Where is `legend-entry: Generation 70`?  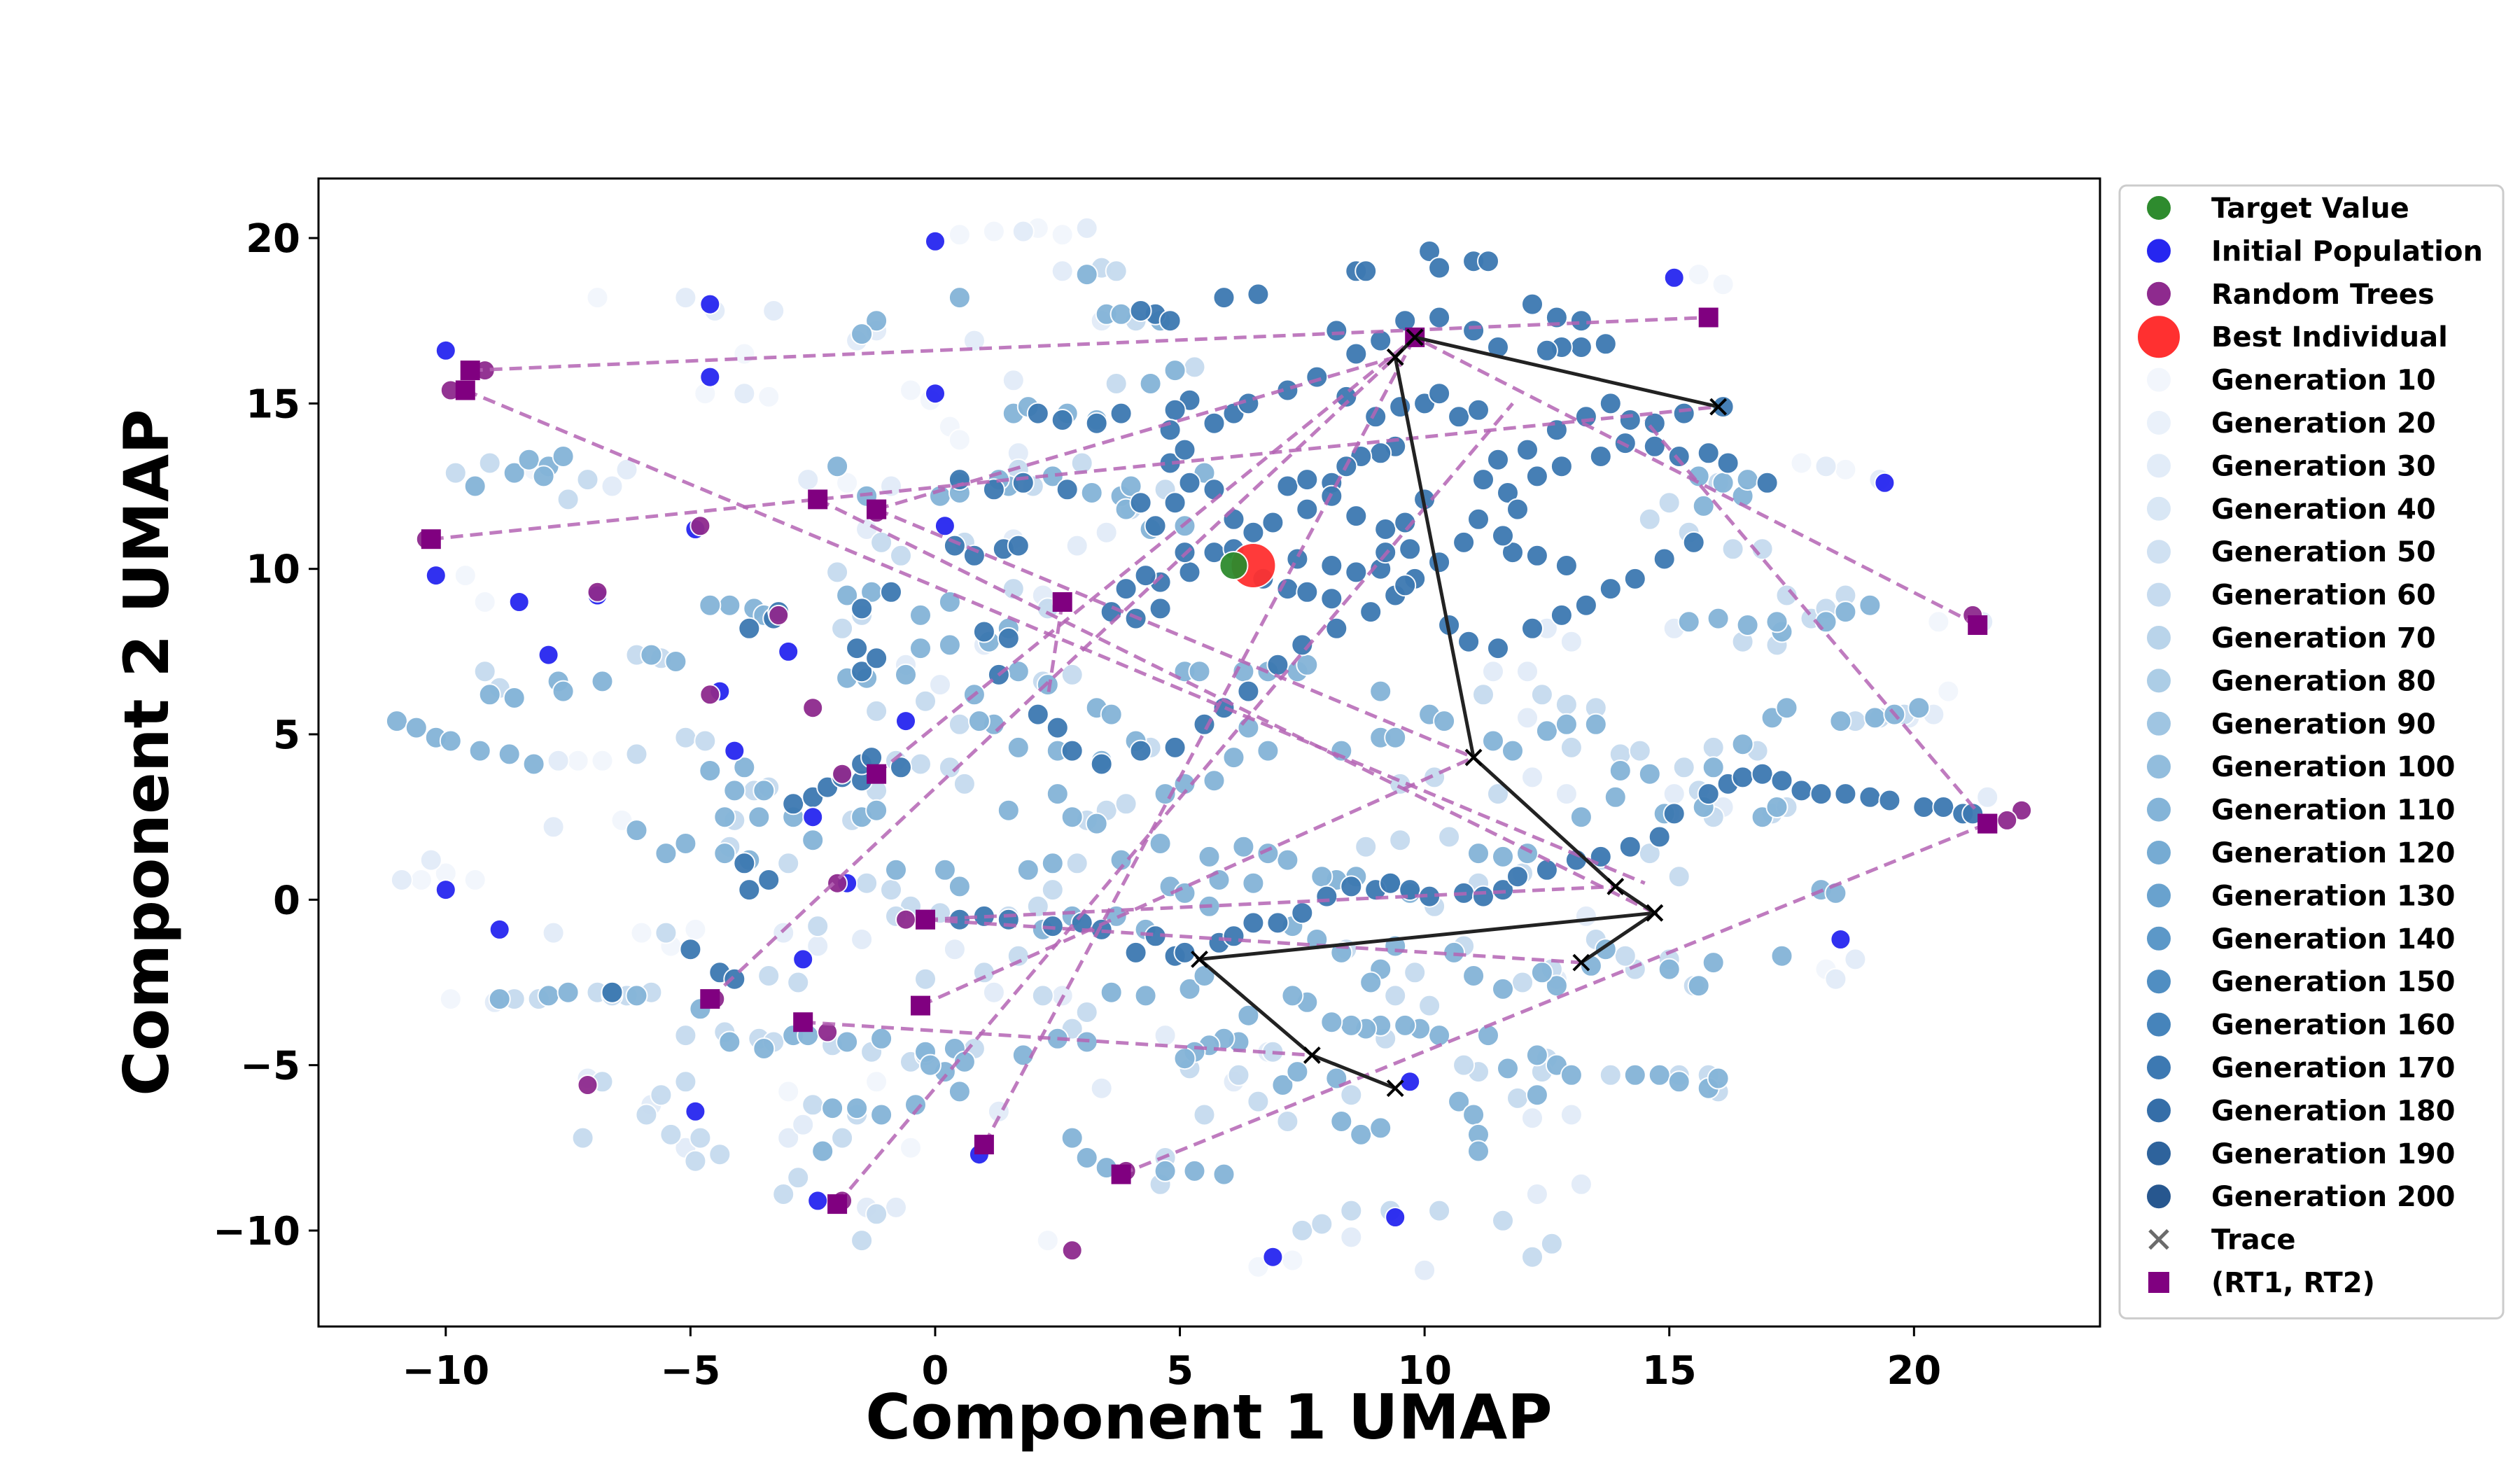 legend-entry: Generation 70 is located at coordinates (2291, 638).